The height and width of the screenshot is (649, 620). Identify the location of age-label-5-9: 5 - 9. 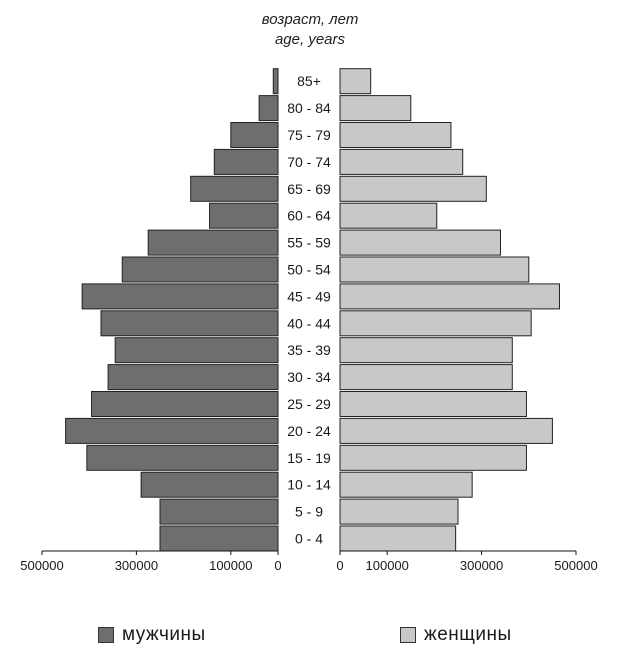
(309, 512).